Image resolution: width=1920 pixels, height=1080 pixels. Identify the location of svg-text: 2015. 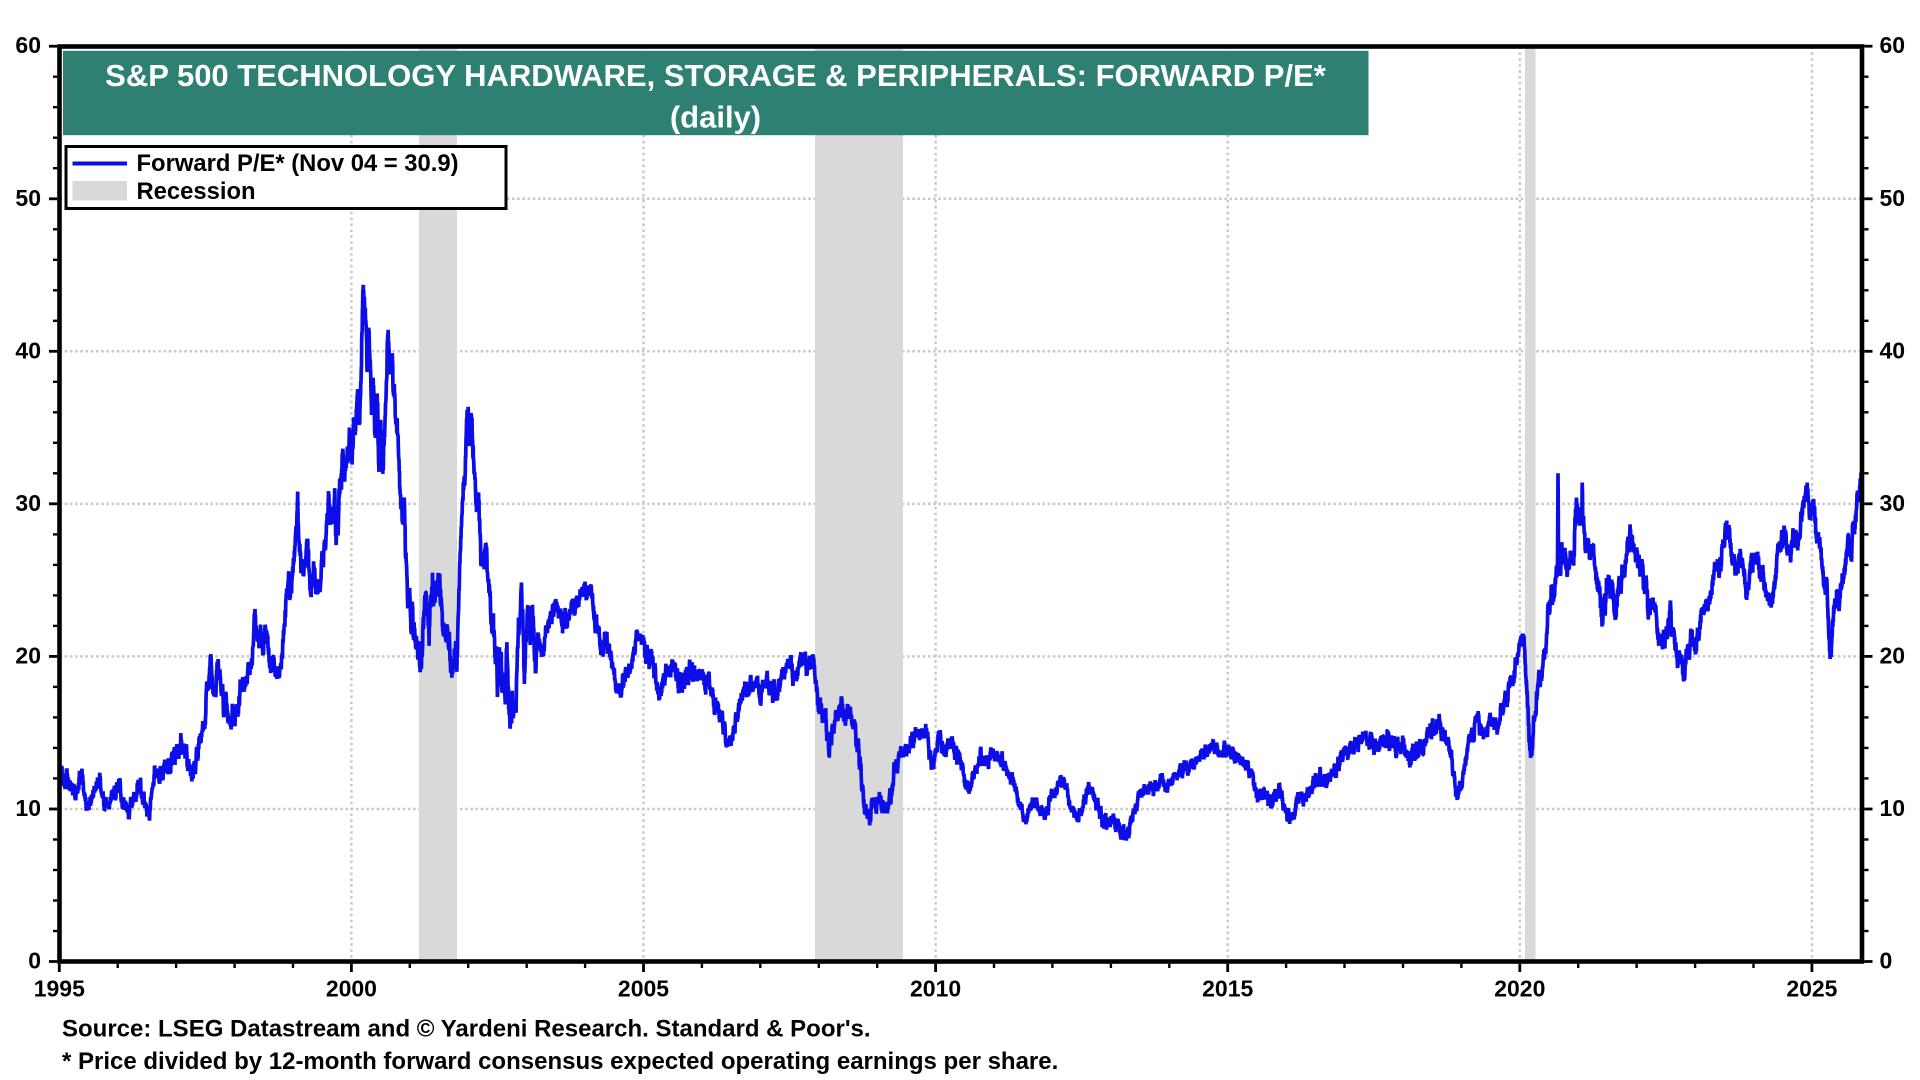
(1227, 989).